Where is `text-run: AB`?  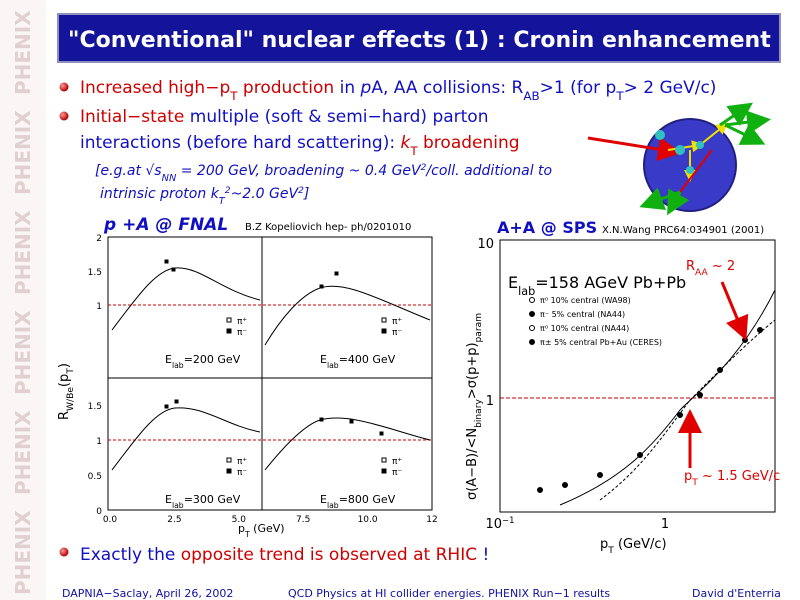 text-run: AB is located at coordinates (531, 96).